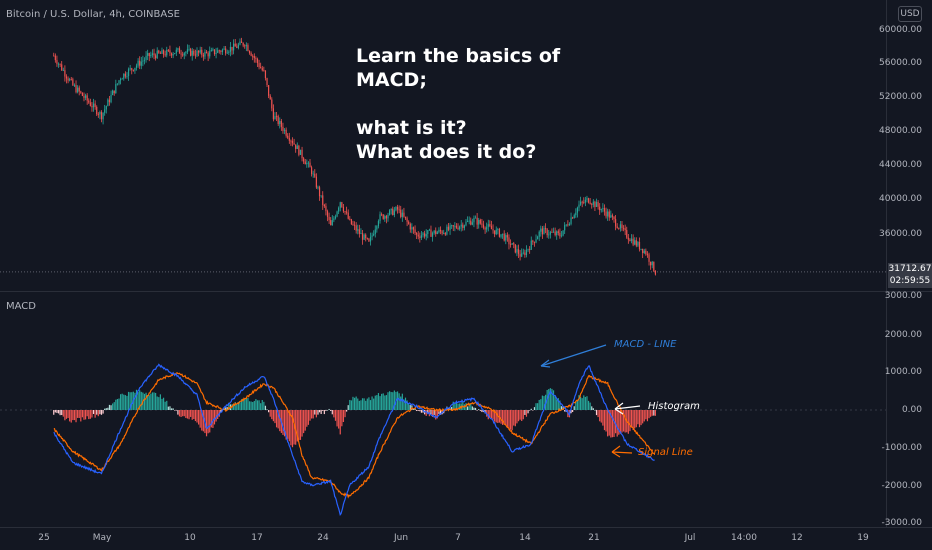 This screenshot has width=932, height=550. What do you see at coordinates (910, 14) in the screenshot?
I see `currency-button: USD` at bounding box center [910, 14].